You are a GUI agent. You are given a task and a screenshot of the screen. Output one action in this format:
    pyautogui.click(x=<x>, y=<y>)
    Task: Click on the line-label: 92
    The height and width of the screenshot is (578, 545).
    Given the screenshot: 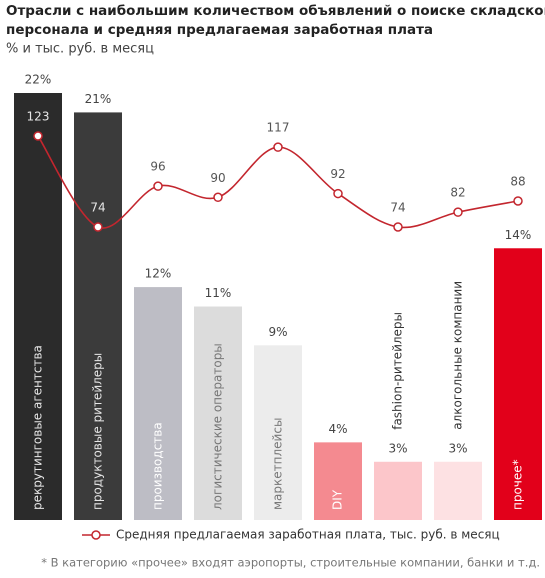 What is the action you would take?
    pyautogui.click(x=337, y=174)
    